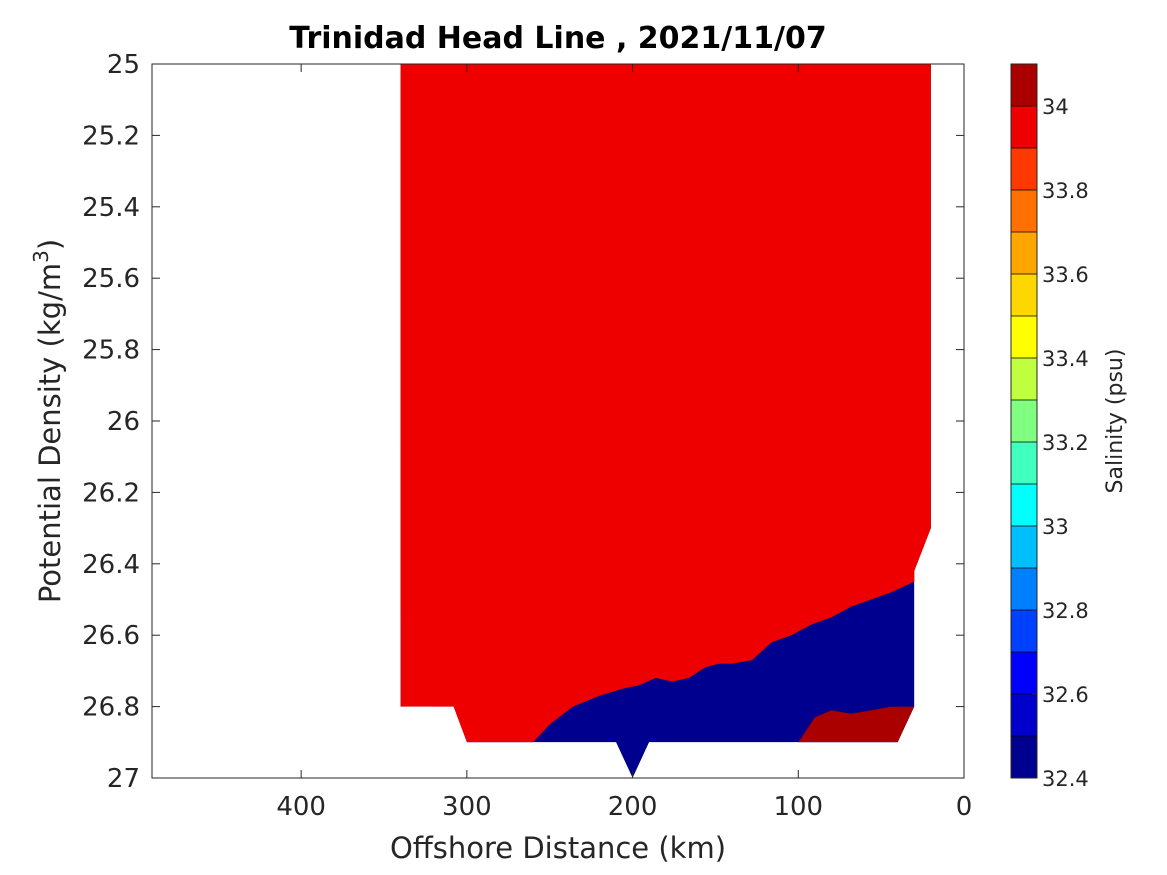 This screenshot has height=875, width=1167. What do you see at coordinates (1065, 443) in the screenshot?
I see `colorbar-tick-label: 33.2` at bounding box center [1065, 443].